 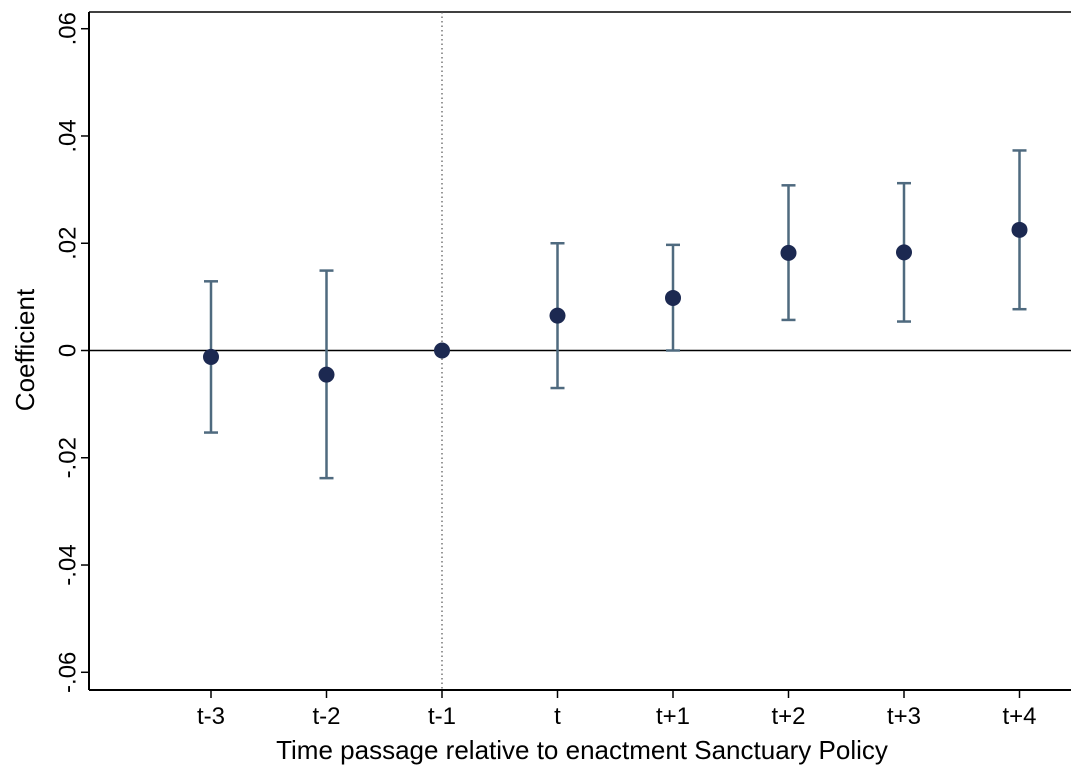 I want to click on x-tick-label: t-1, so click(x=442, y=716).